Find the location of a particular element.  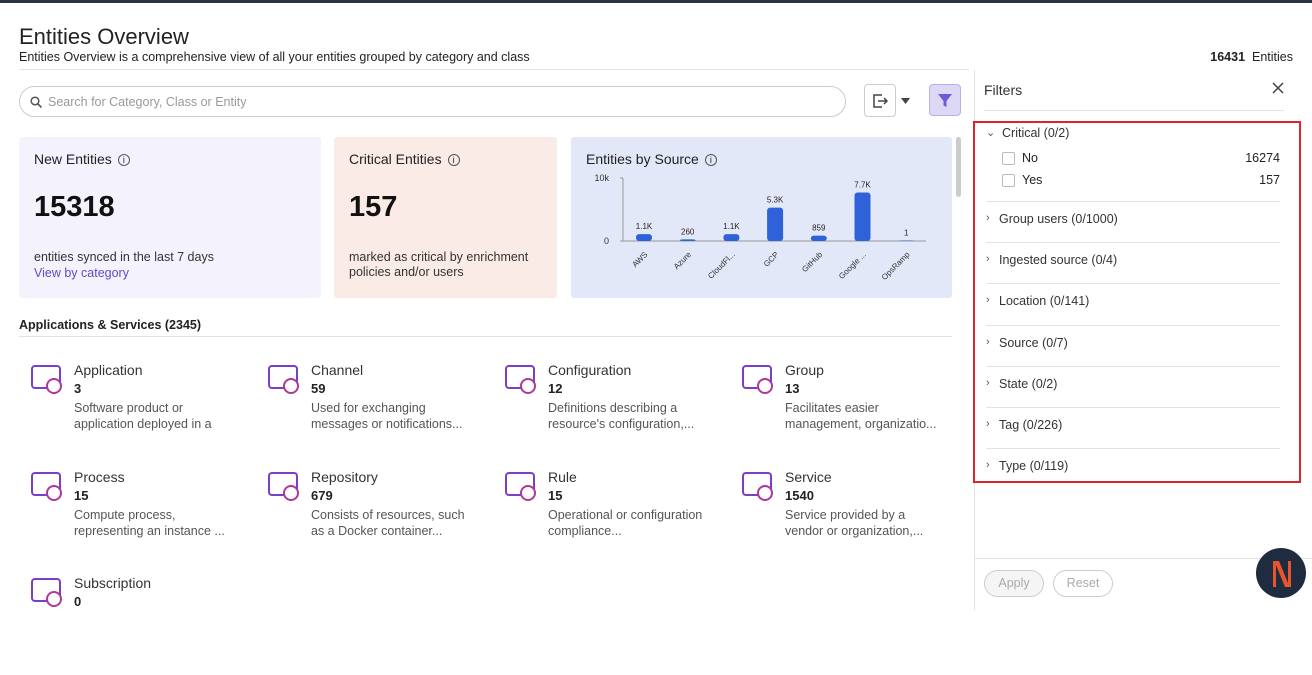

filter-group: › Tag (0/226) is located at coordinates (1133, 428).